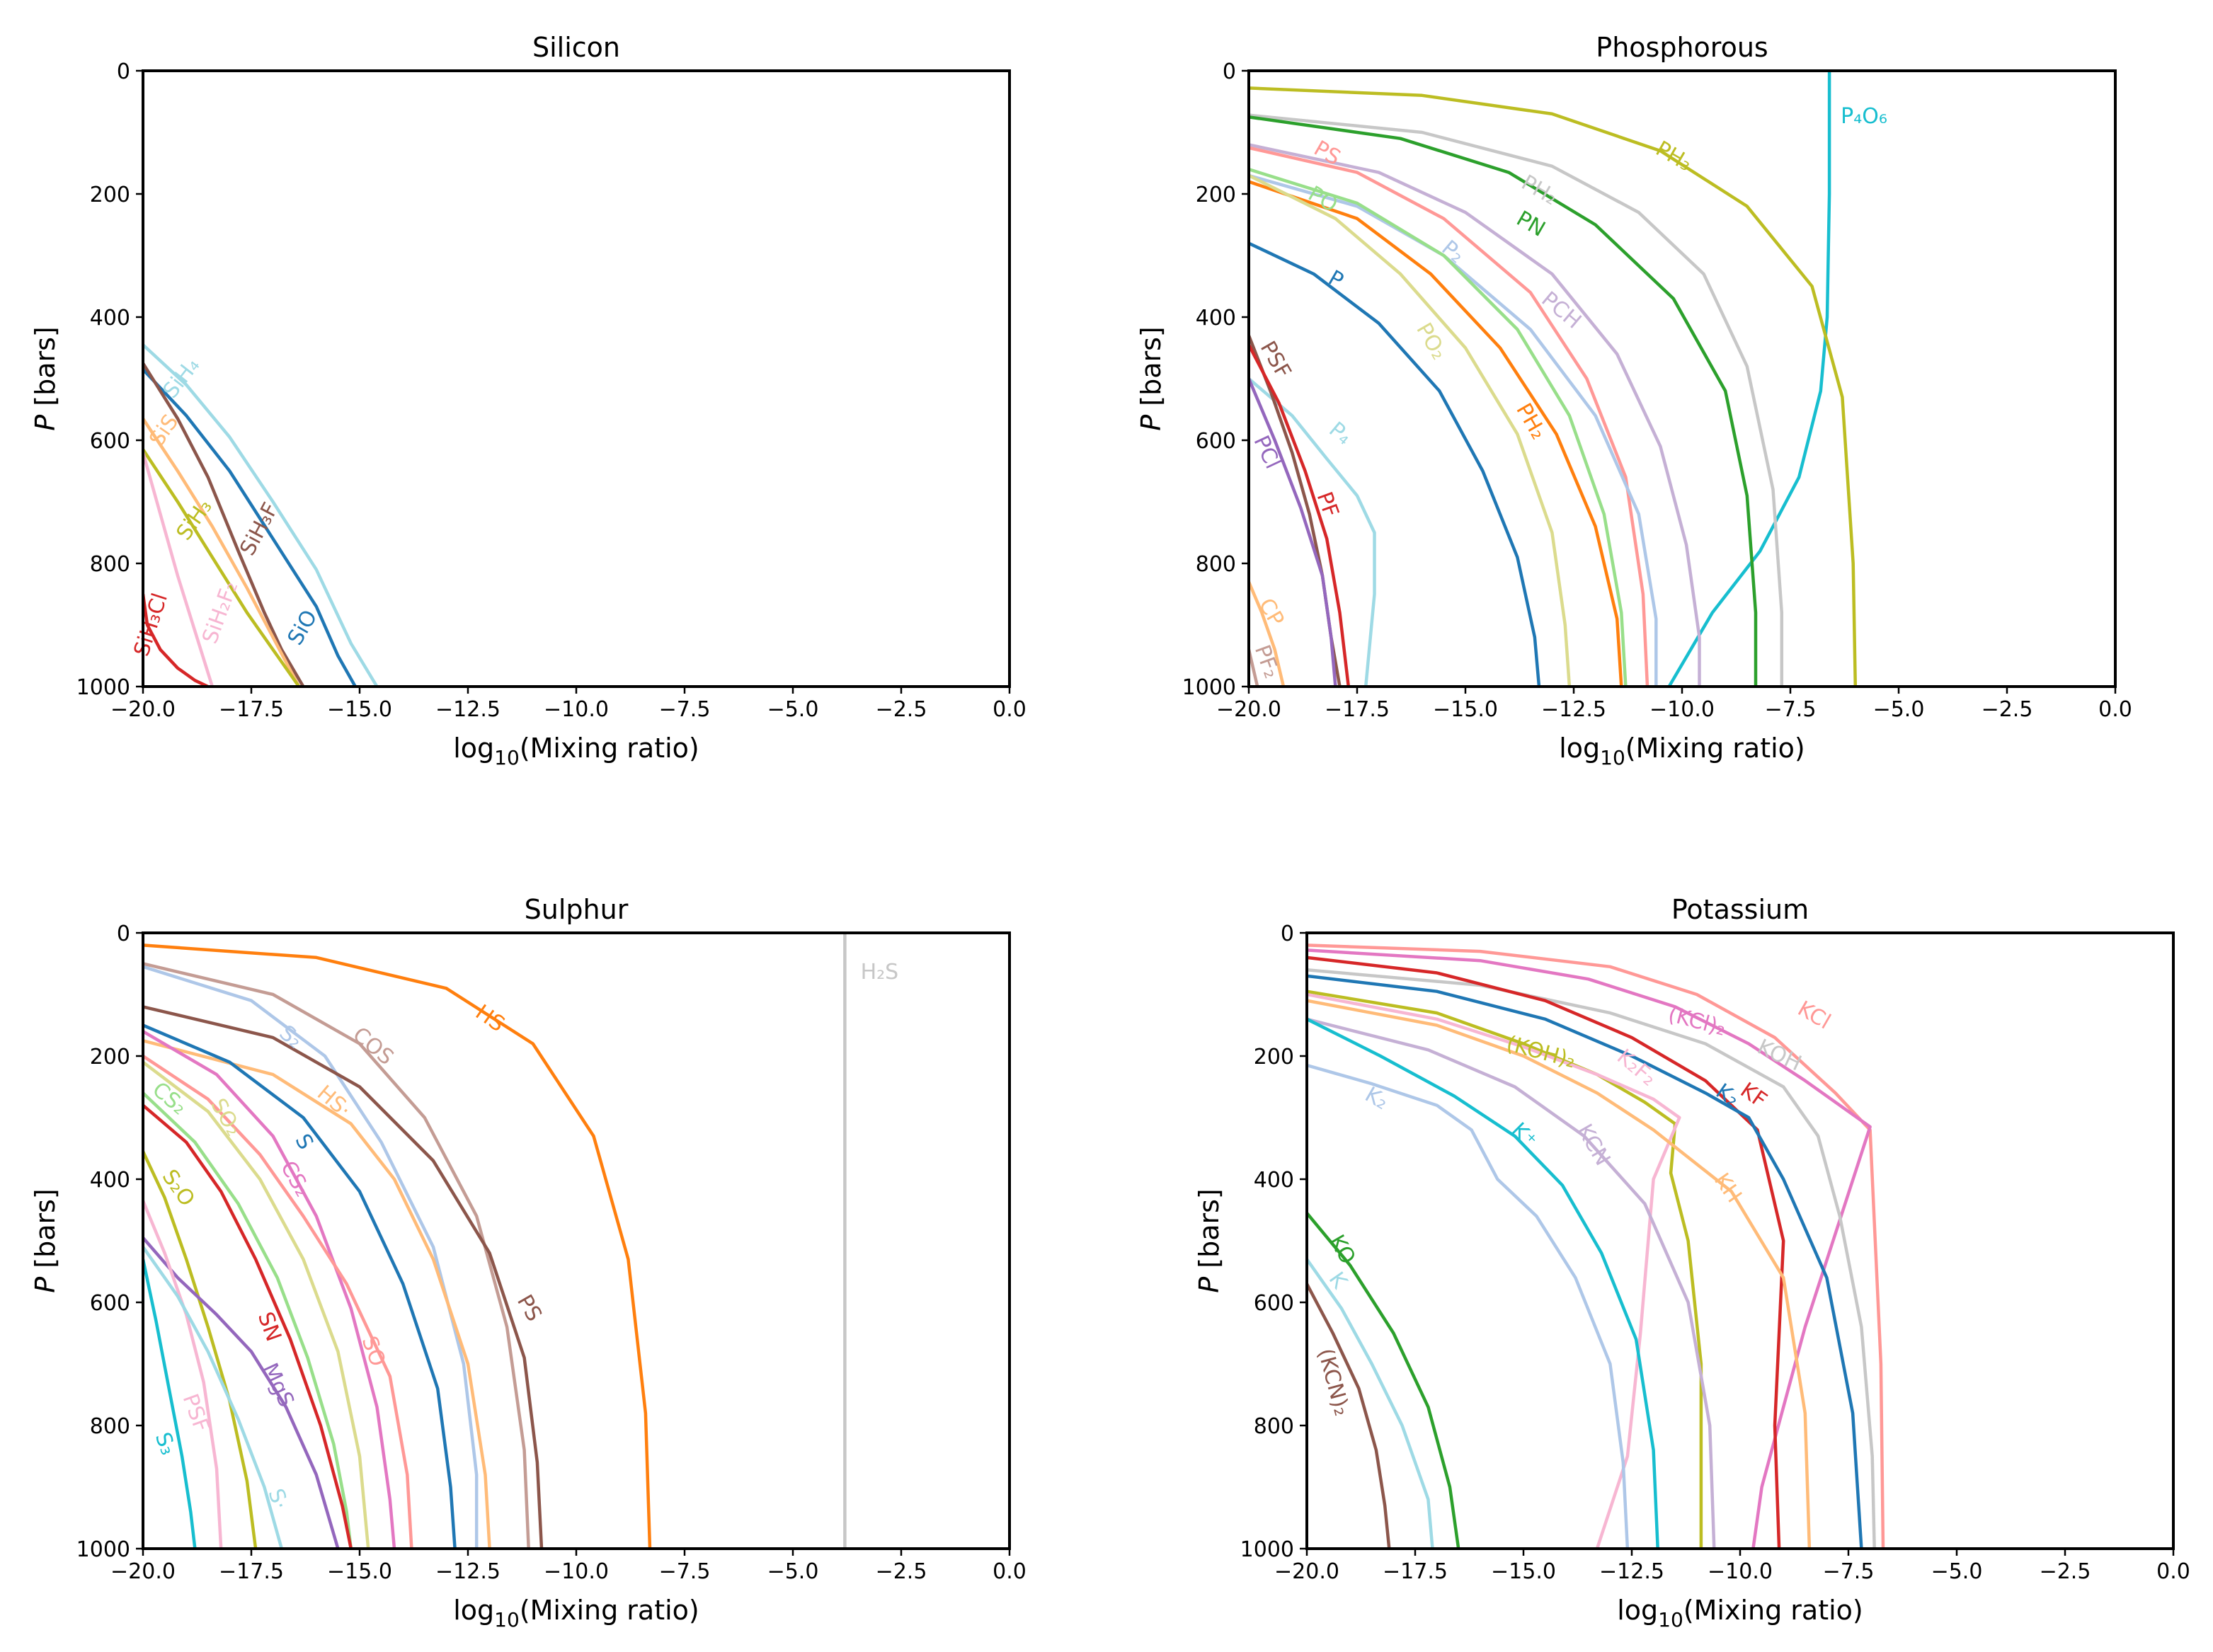  What do you see at coordinates (151, 625) in the screenshot?
I see `series-label-sih3cl: SiH₃Cl` at bounding box center [151, 625].